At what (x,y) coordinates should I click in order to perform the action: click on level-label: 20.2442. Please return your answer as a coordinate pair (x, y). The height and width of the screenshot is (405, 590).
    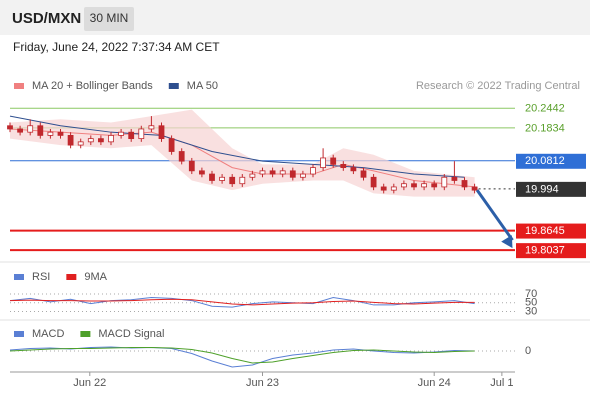
    Looking at the image, I should click on (545, 109).